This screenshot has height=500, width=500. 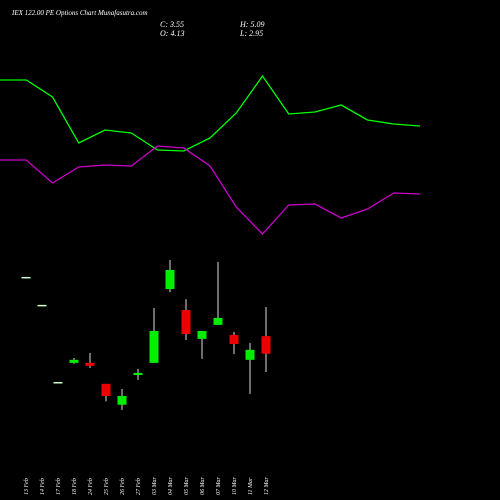 What do you see at coordinates (172, 33) in the screenshot?
I see `open-label: O: 4.13` at bounding box center [172, 33].